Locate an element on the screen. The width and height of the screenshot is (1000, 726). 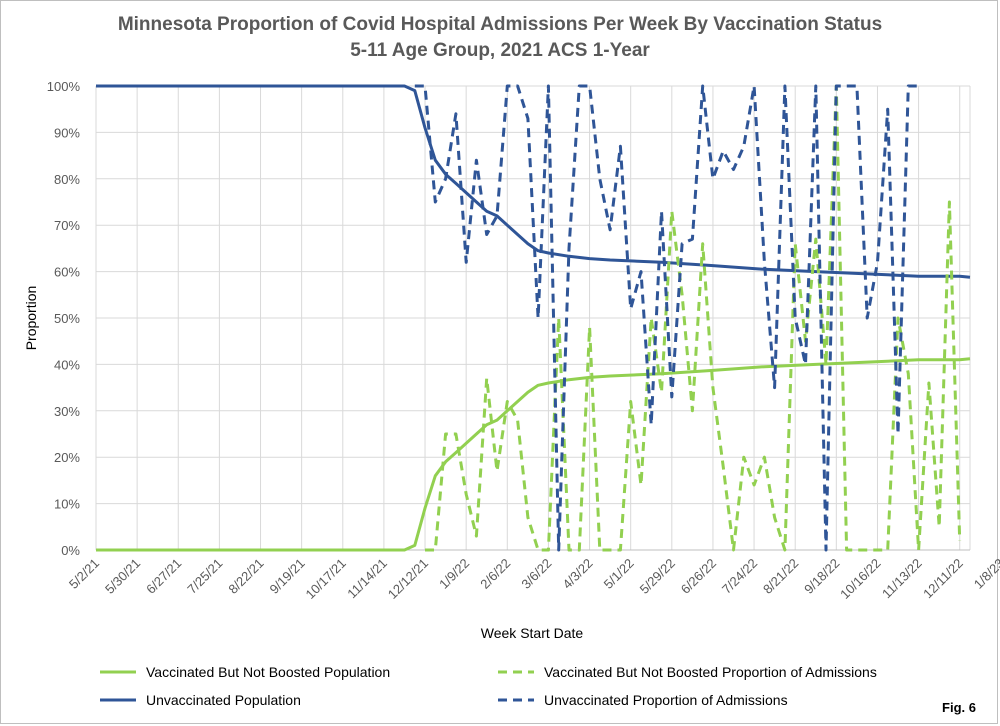
y-tick-label: 90% is located at coordinates (67, 132).